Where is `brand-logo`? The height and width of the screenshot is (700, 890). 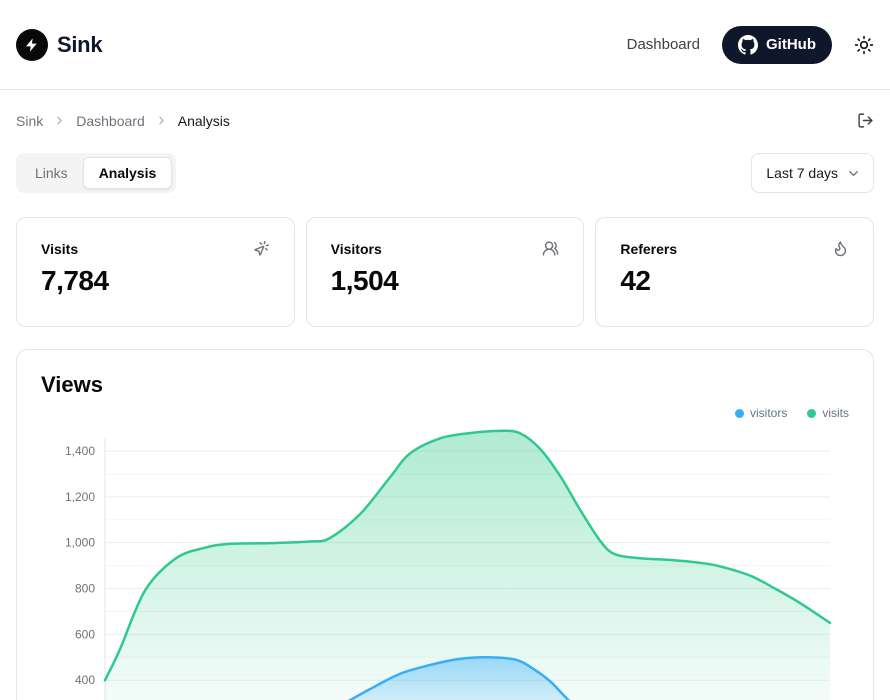
brand-logo is located at coordinates (32, 44).